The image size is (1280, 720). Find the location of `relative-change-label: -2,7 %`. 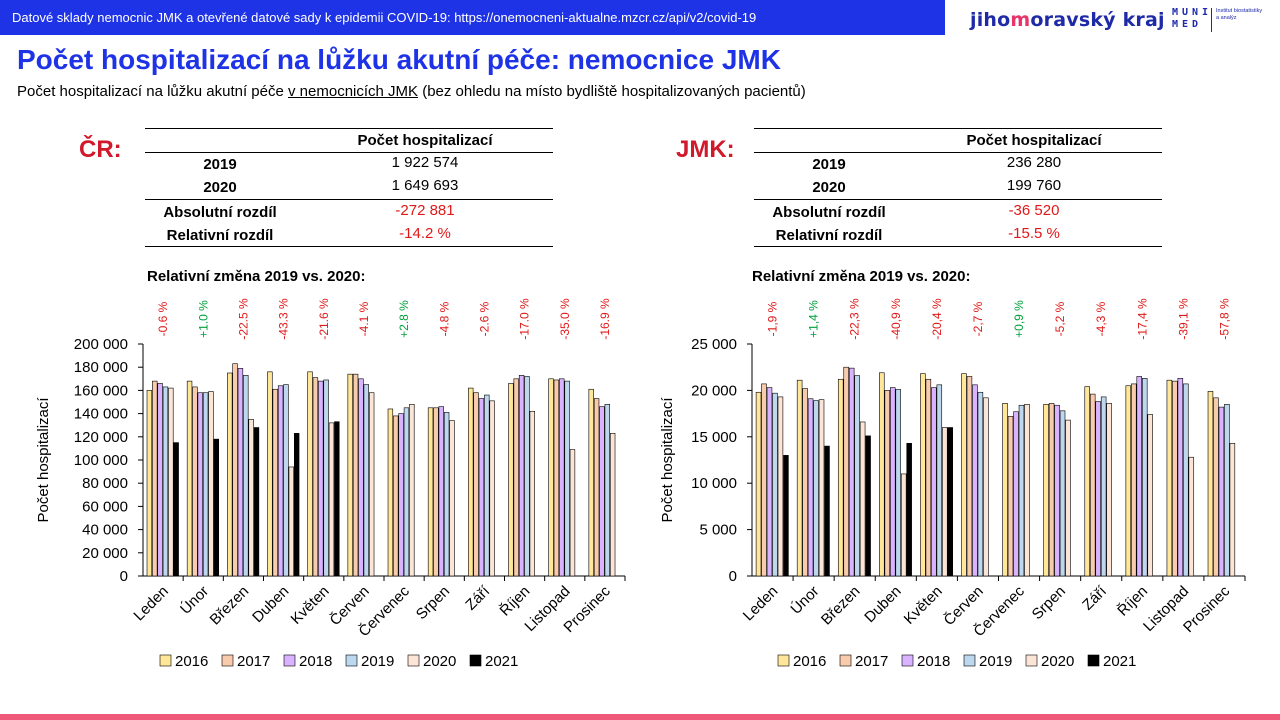

relative-change-label: -2,7 % is located at coordinates (978, 318).